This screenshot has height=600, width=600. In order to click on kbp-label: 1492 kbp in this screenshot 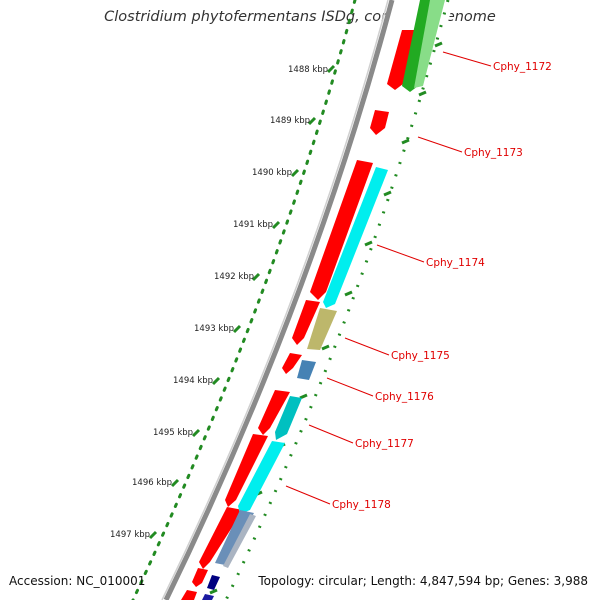, I will do `click(234, 277)`.